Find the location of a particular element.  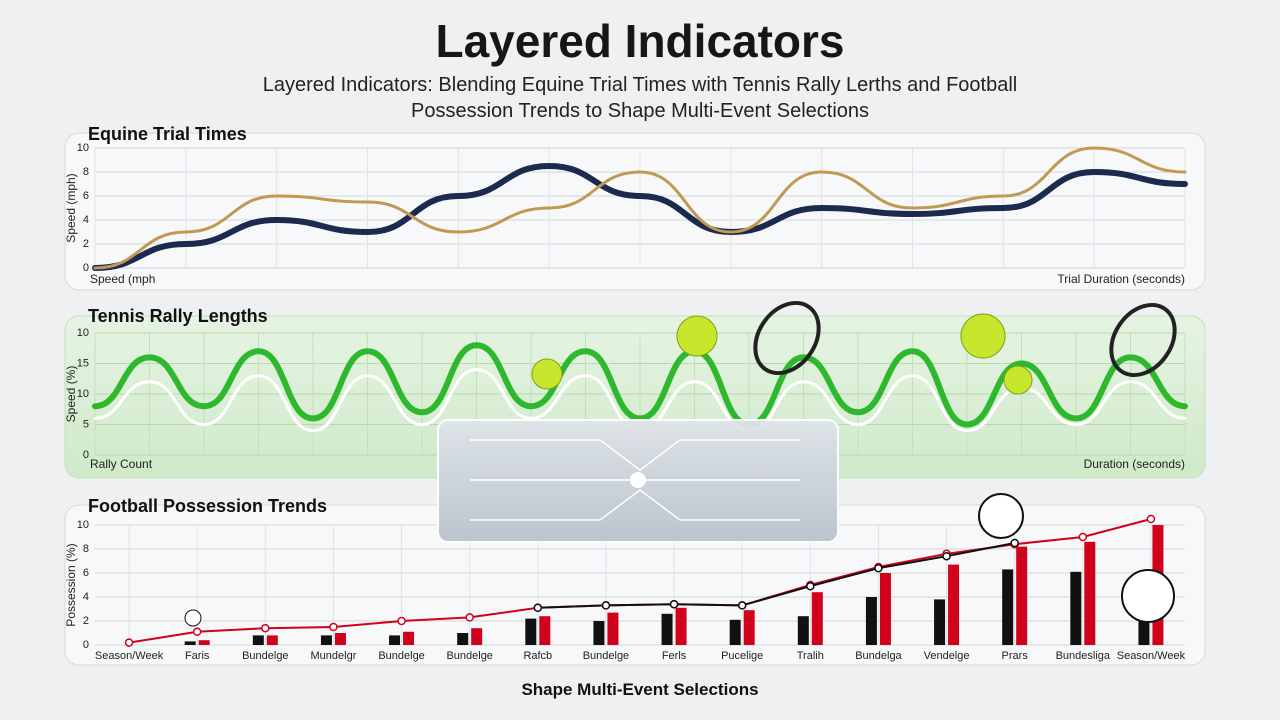

x-tick-label: Ferls is located at coordinates (674, 656).